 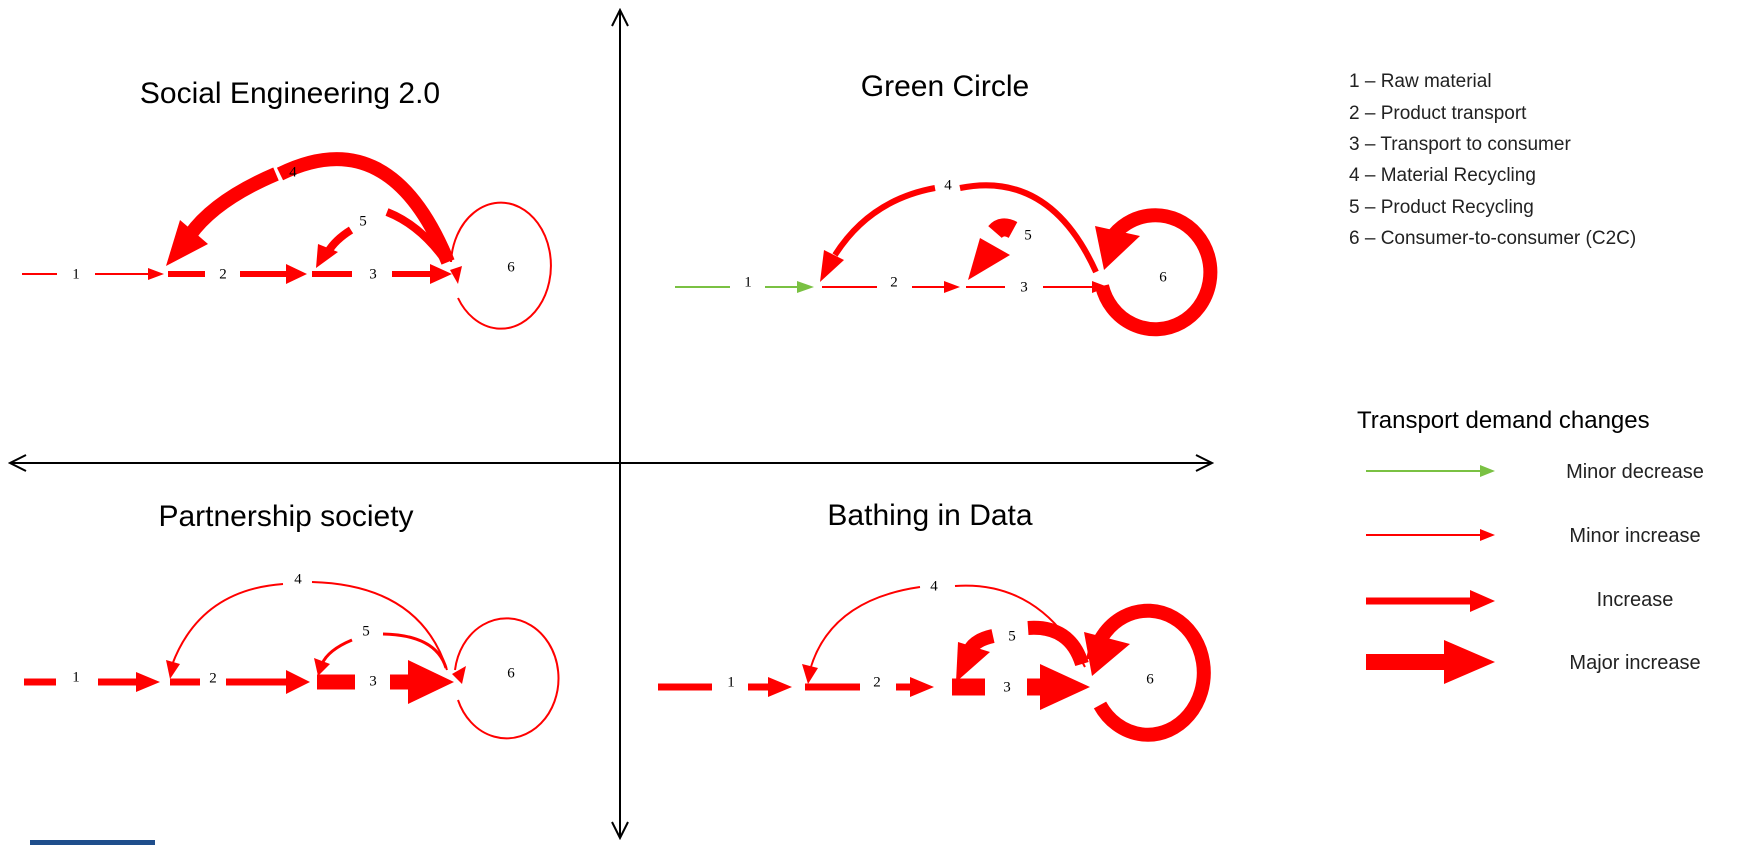 What do you see at coordinates (929, 515) in the screenshot?
I see `quadrant-title-bathing-in-data: Bathing in Data` at bounding box center [929, 515].